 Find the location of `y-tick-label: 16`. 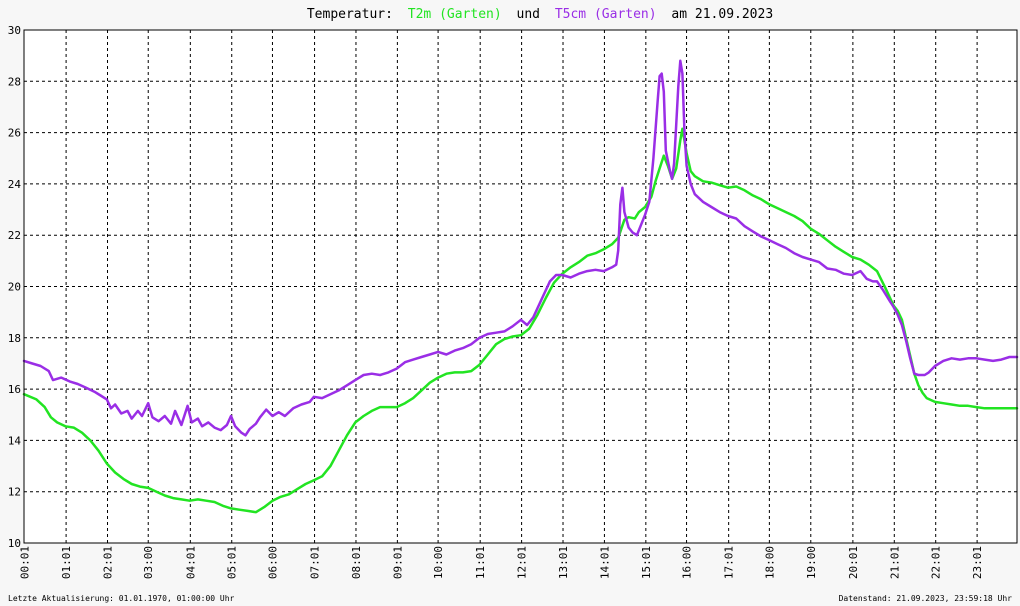

y-tick-label: 16 is located at coordinates (14, 389).